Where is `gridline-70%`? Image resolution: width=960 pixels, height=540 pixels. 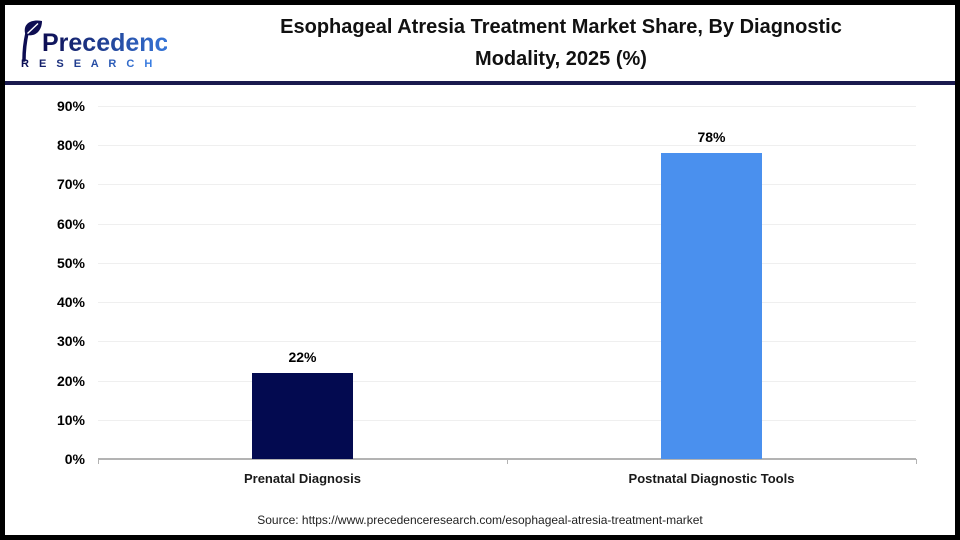 gridline-70% is located at coordinates (507, 185).